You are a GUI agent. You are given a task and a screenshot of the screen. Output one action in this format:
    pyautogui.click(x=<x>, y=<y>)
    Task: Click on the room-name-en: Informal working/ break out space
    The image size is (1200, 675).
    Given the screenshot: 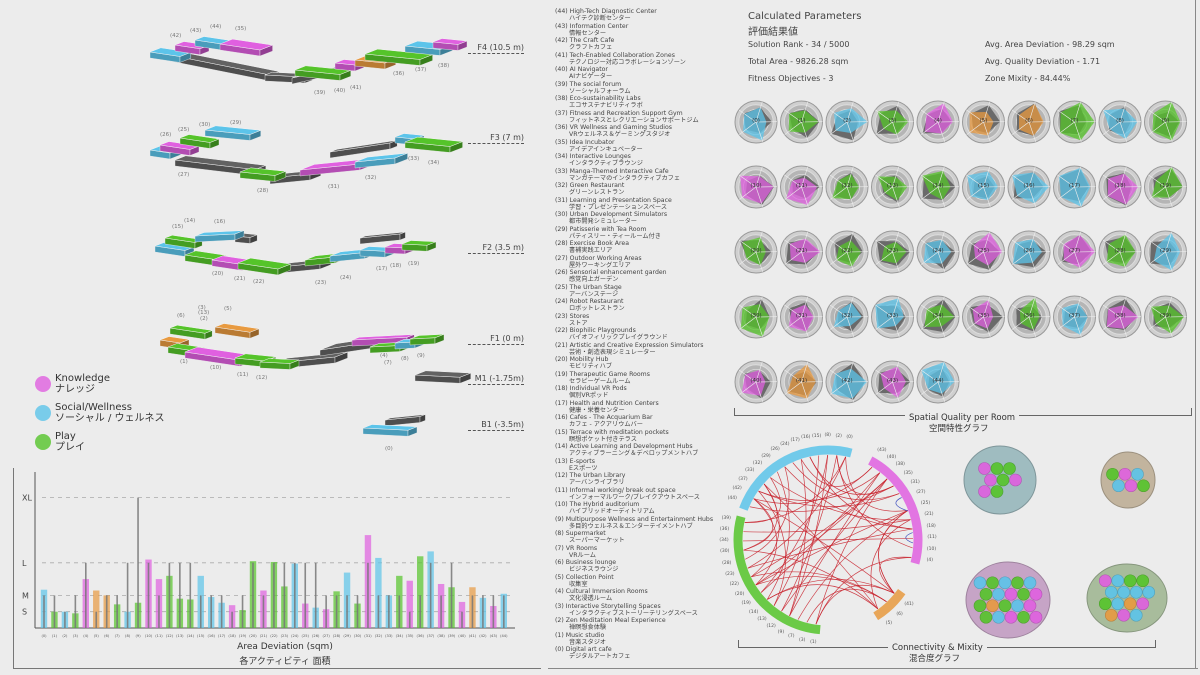 What is the action you would take?
    pyautogui.click(x=622, y=490)
    